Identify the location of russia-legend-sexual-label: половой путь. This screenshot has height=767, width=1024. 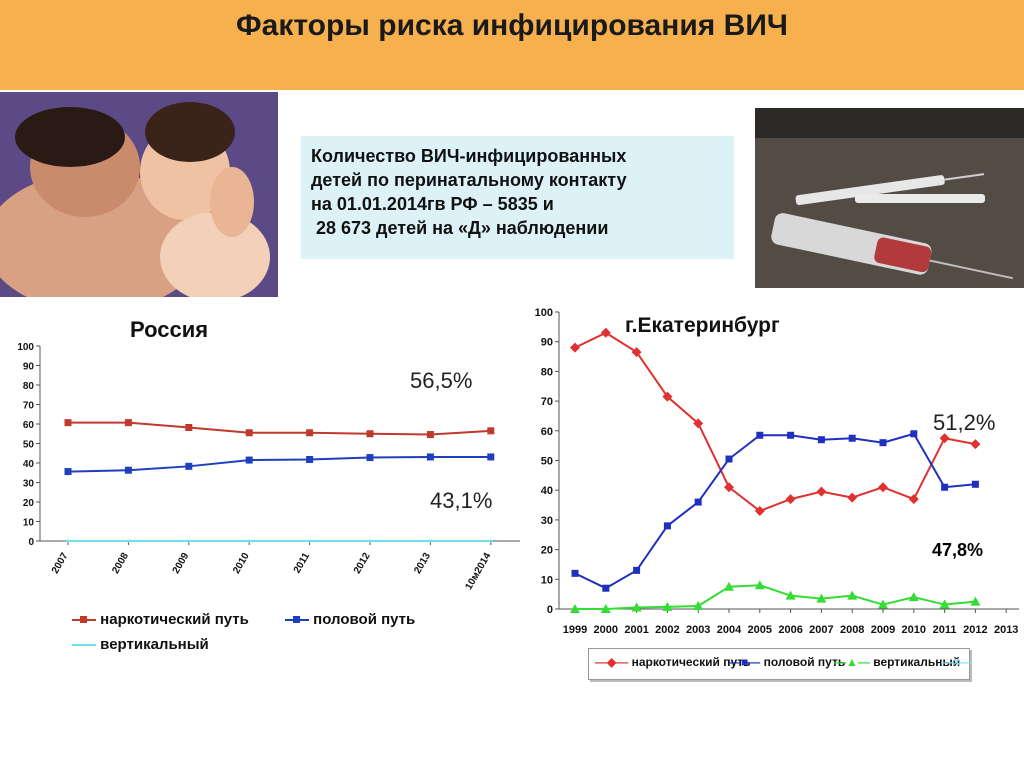
(364, 619).